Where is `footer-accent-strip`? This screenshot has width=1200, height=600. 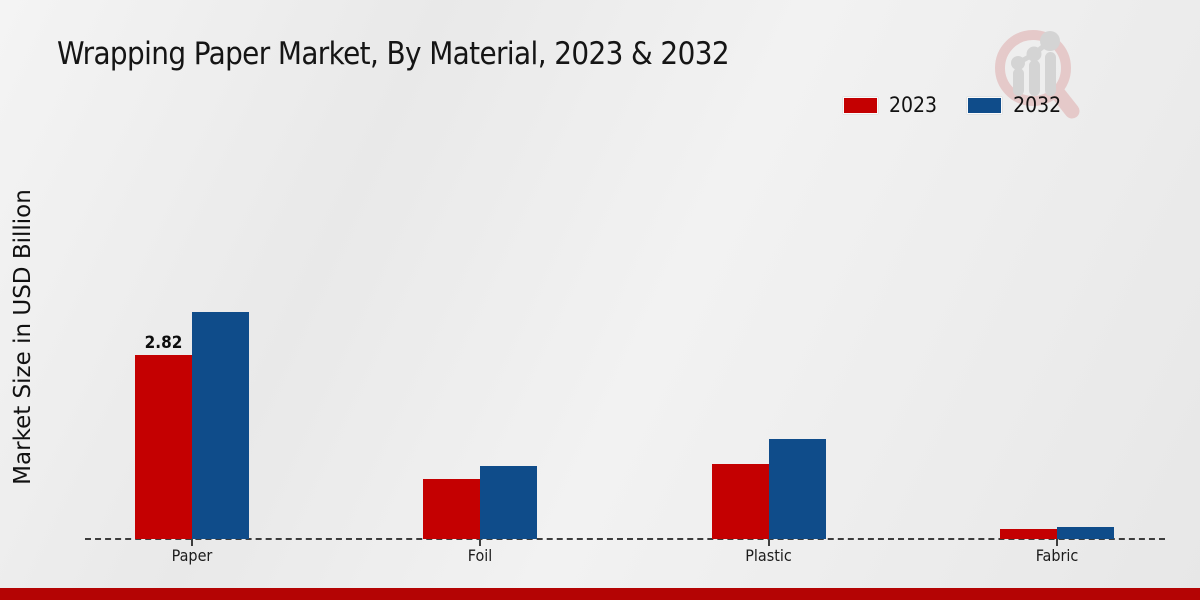
footer-accent-strip is located at coordinates (600, 594).